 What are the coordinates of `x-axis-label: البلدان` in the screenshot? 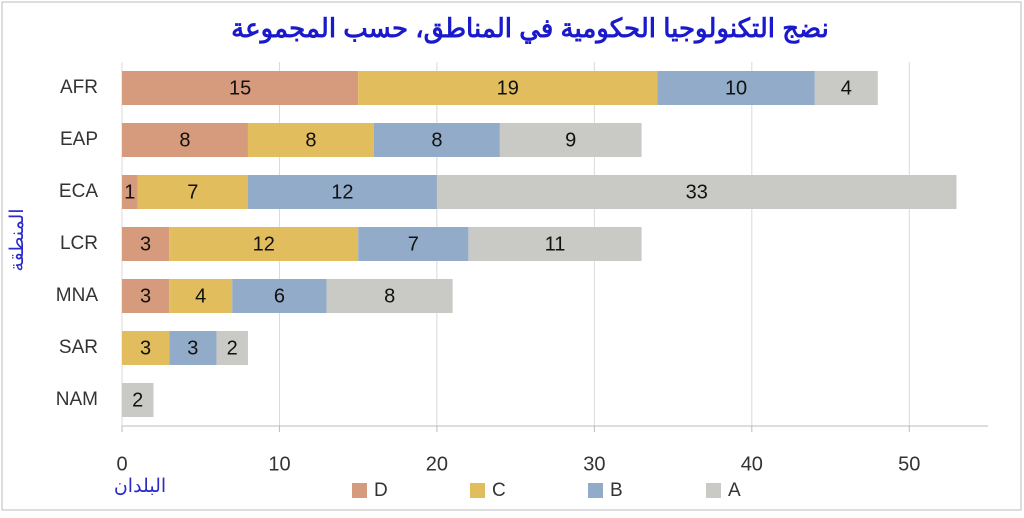 It's located at (140, 486).